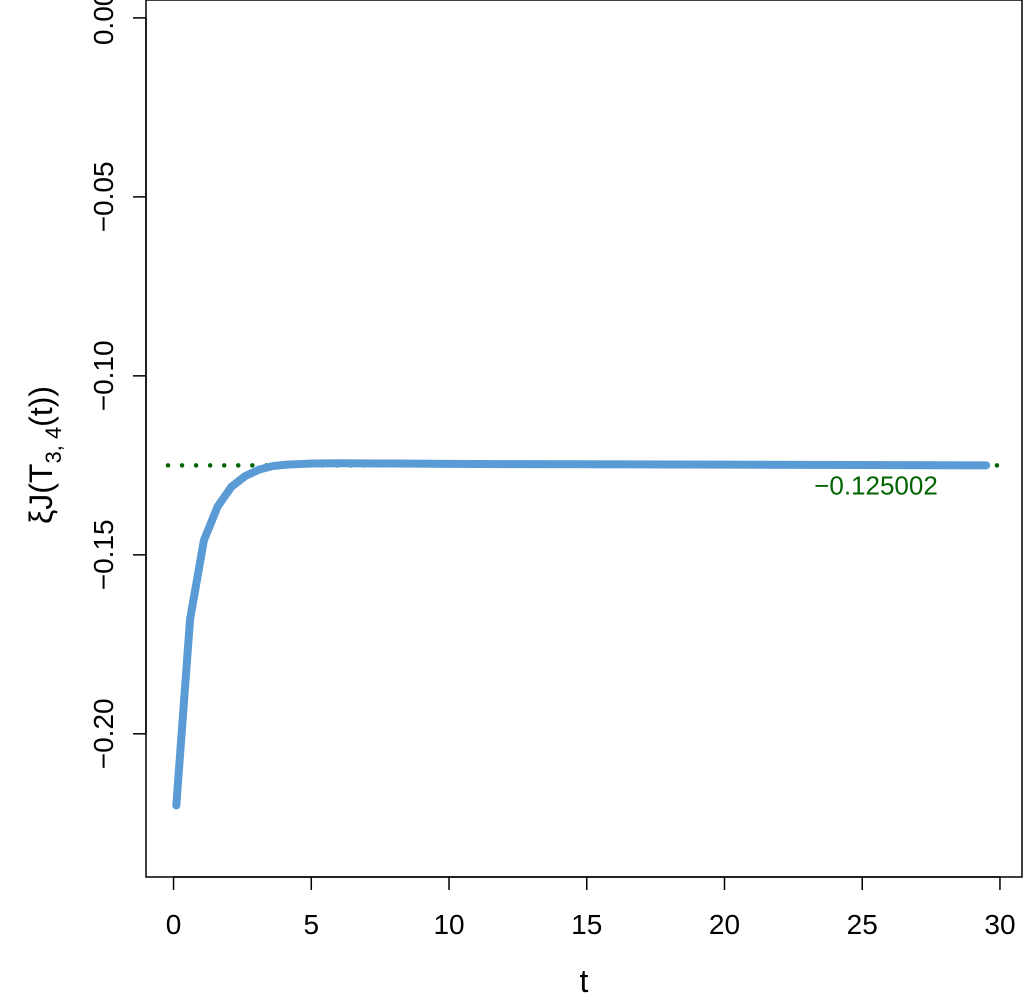  I want to click on y-axis-title-prefix: ξJ(T, so click(41, 494).